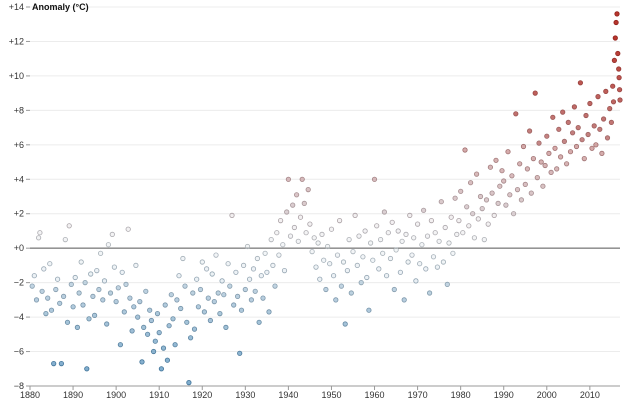  I want to click on x-tick-label: 2010, so click(590, 395).